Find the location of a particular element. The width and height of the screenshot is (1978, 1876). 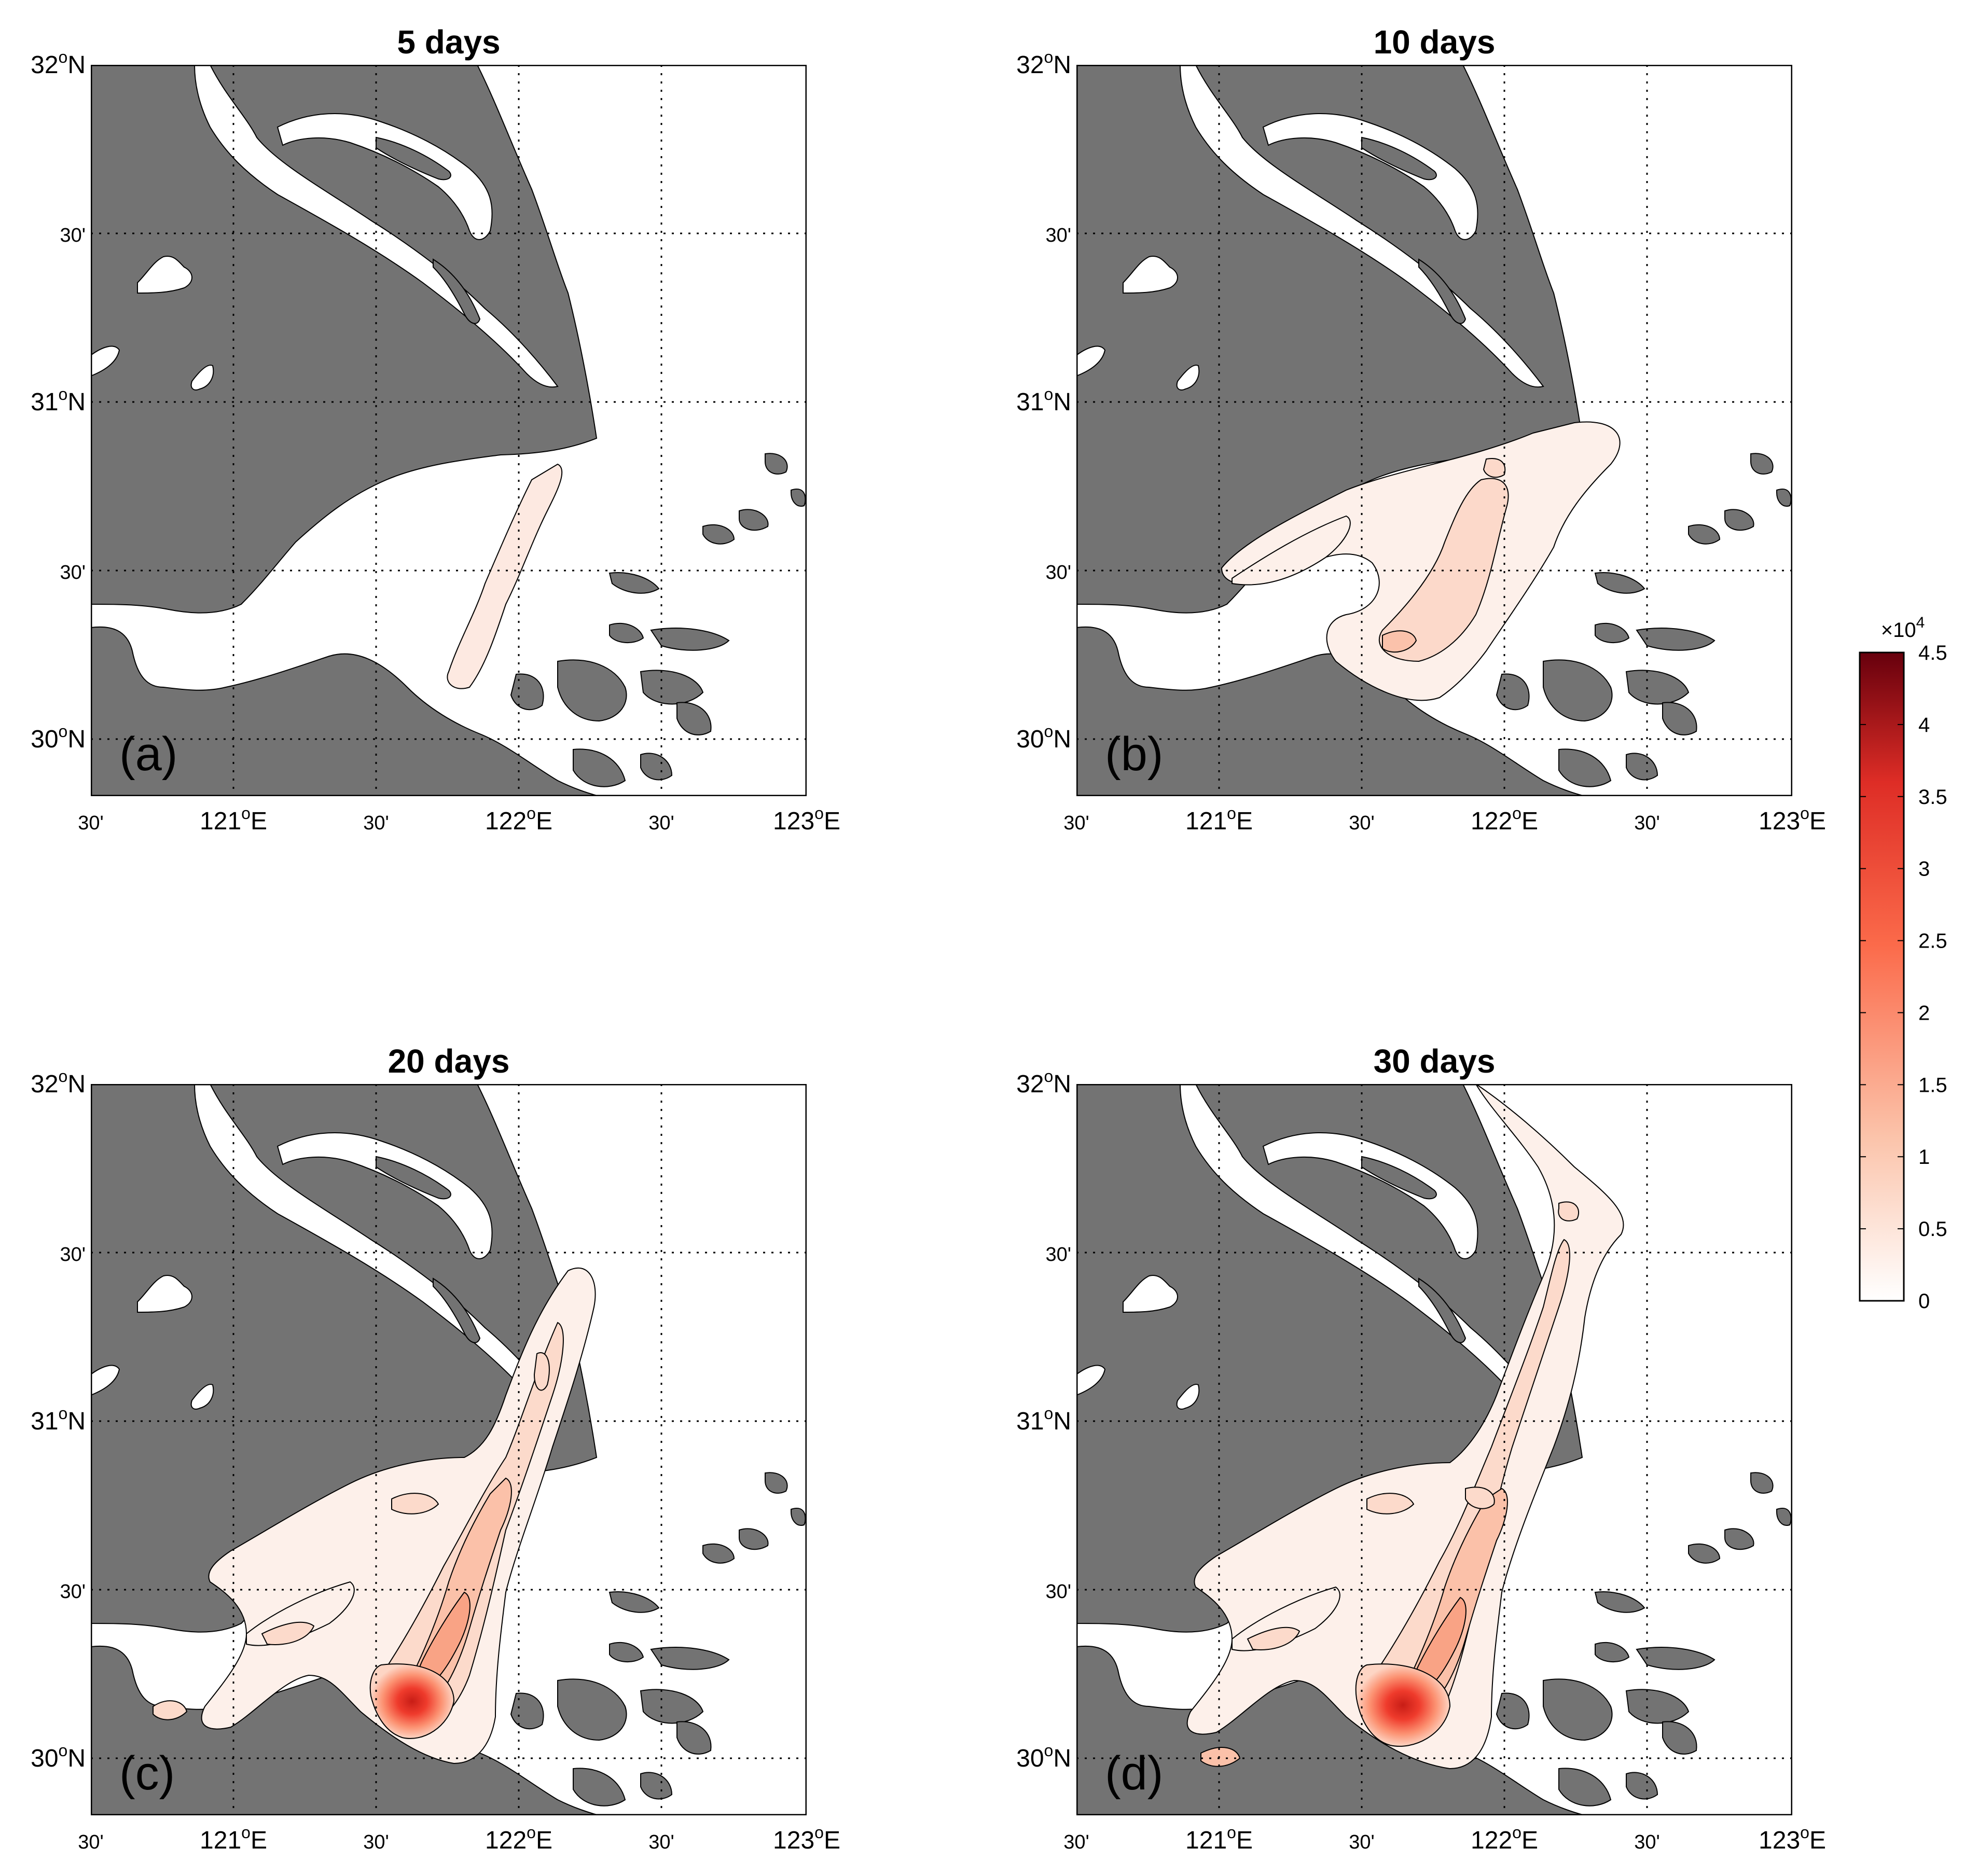

colorbar-multiplier: ×10⁴ is located at coordinates (1903, 628).